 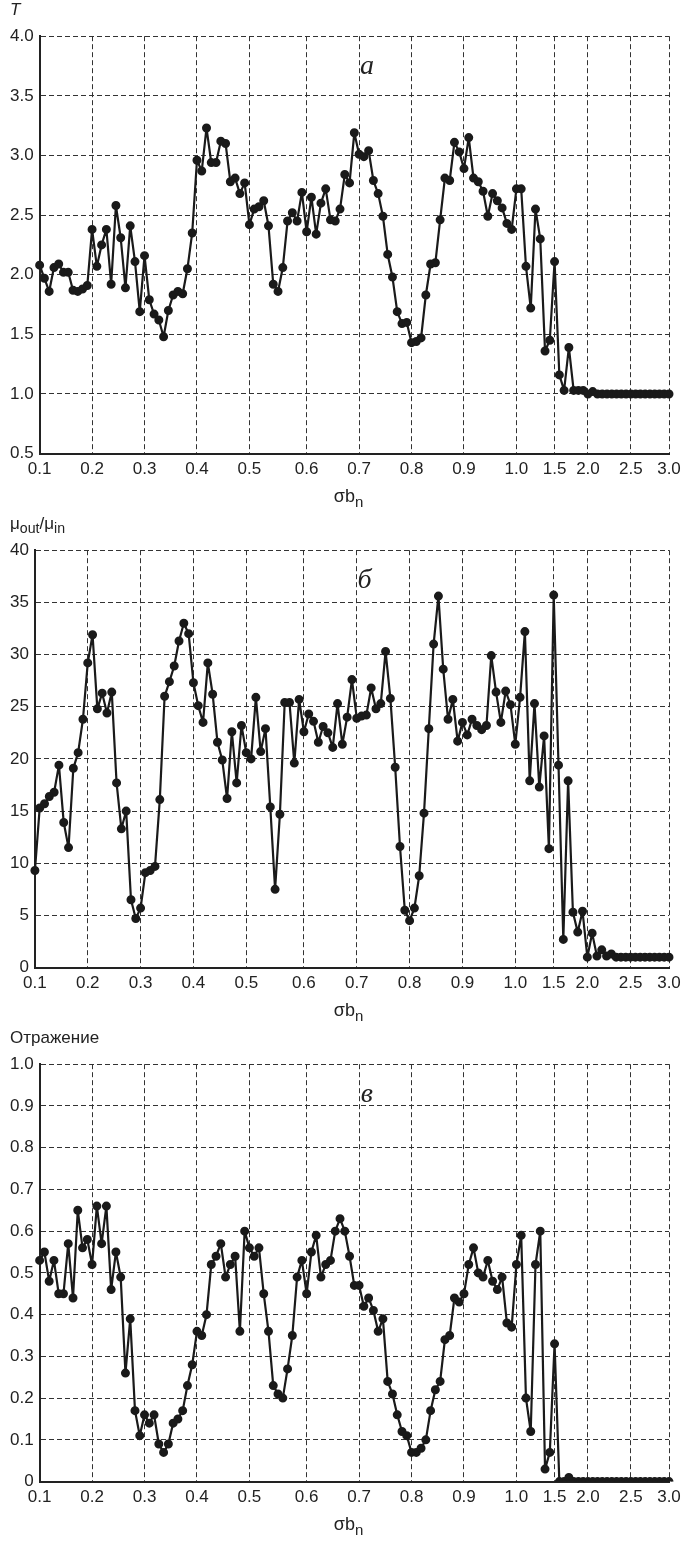 What do you see at coordinates (21, 1439) in the screenshot?
I see `y-tick-label: 0.1` at bounding box center [21, 1439].